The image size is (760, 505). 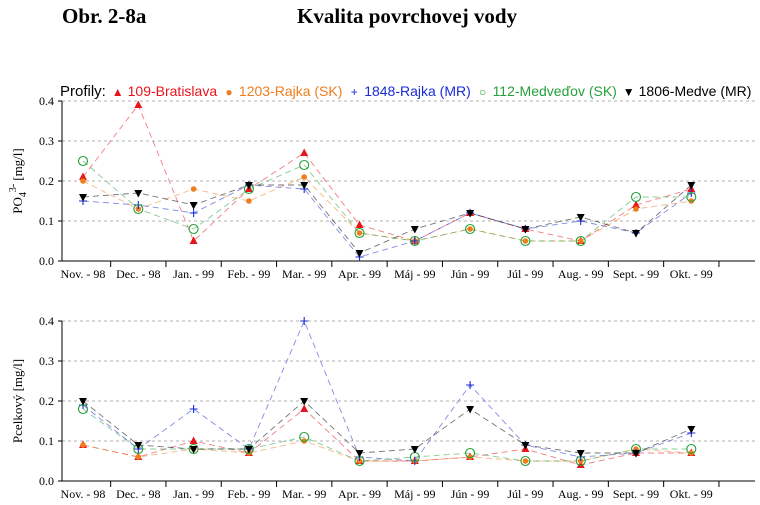 What do you see at coordinates (17, 205) in the screenshot?
I see `y-axis-label-main: PO` at bounding box center [17, 205].